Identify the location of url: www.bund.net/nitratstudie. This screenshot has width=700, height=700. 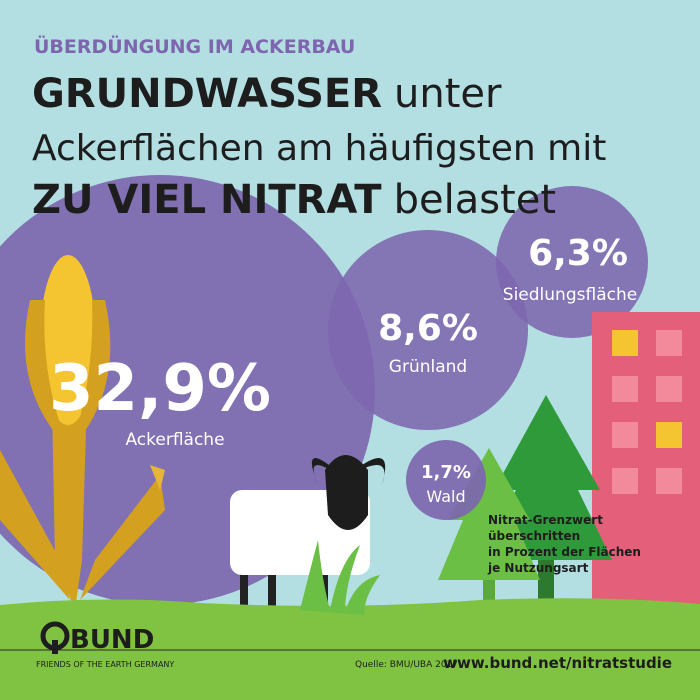
(557, 663).